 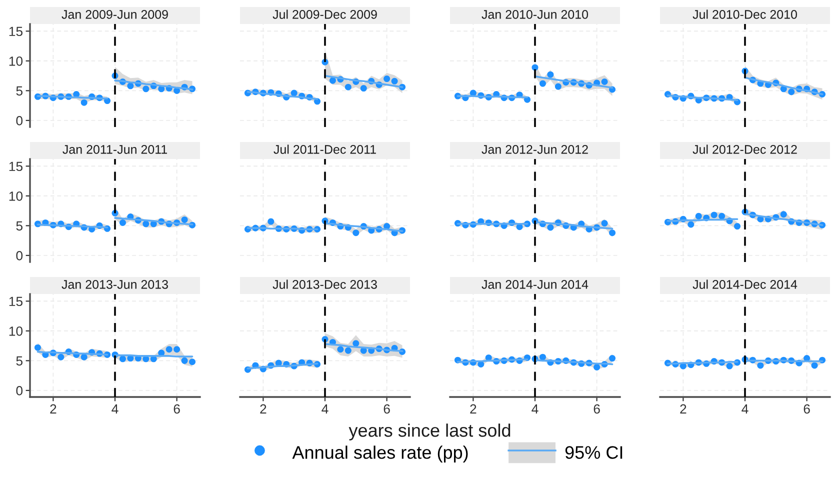 What do you see at coordinates (324, 14) in the screenshot?
I see `chart-title: Jul 2009-Dec 2009` at bounding box center [324, 14].